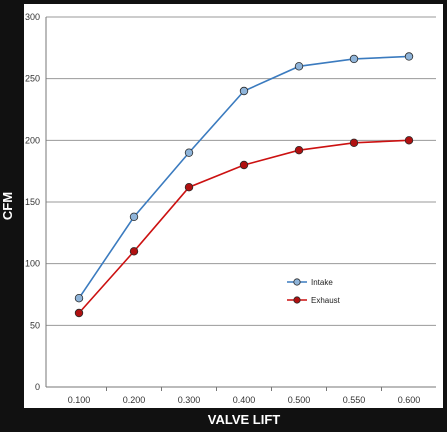  I want to click on x-tick-label: 0.300, so click(189, 400).